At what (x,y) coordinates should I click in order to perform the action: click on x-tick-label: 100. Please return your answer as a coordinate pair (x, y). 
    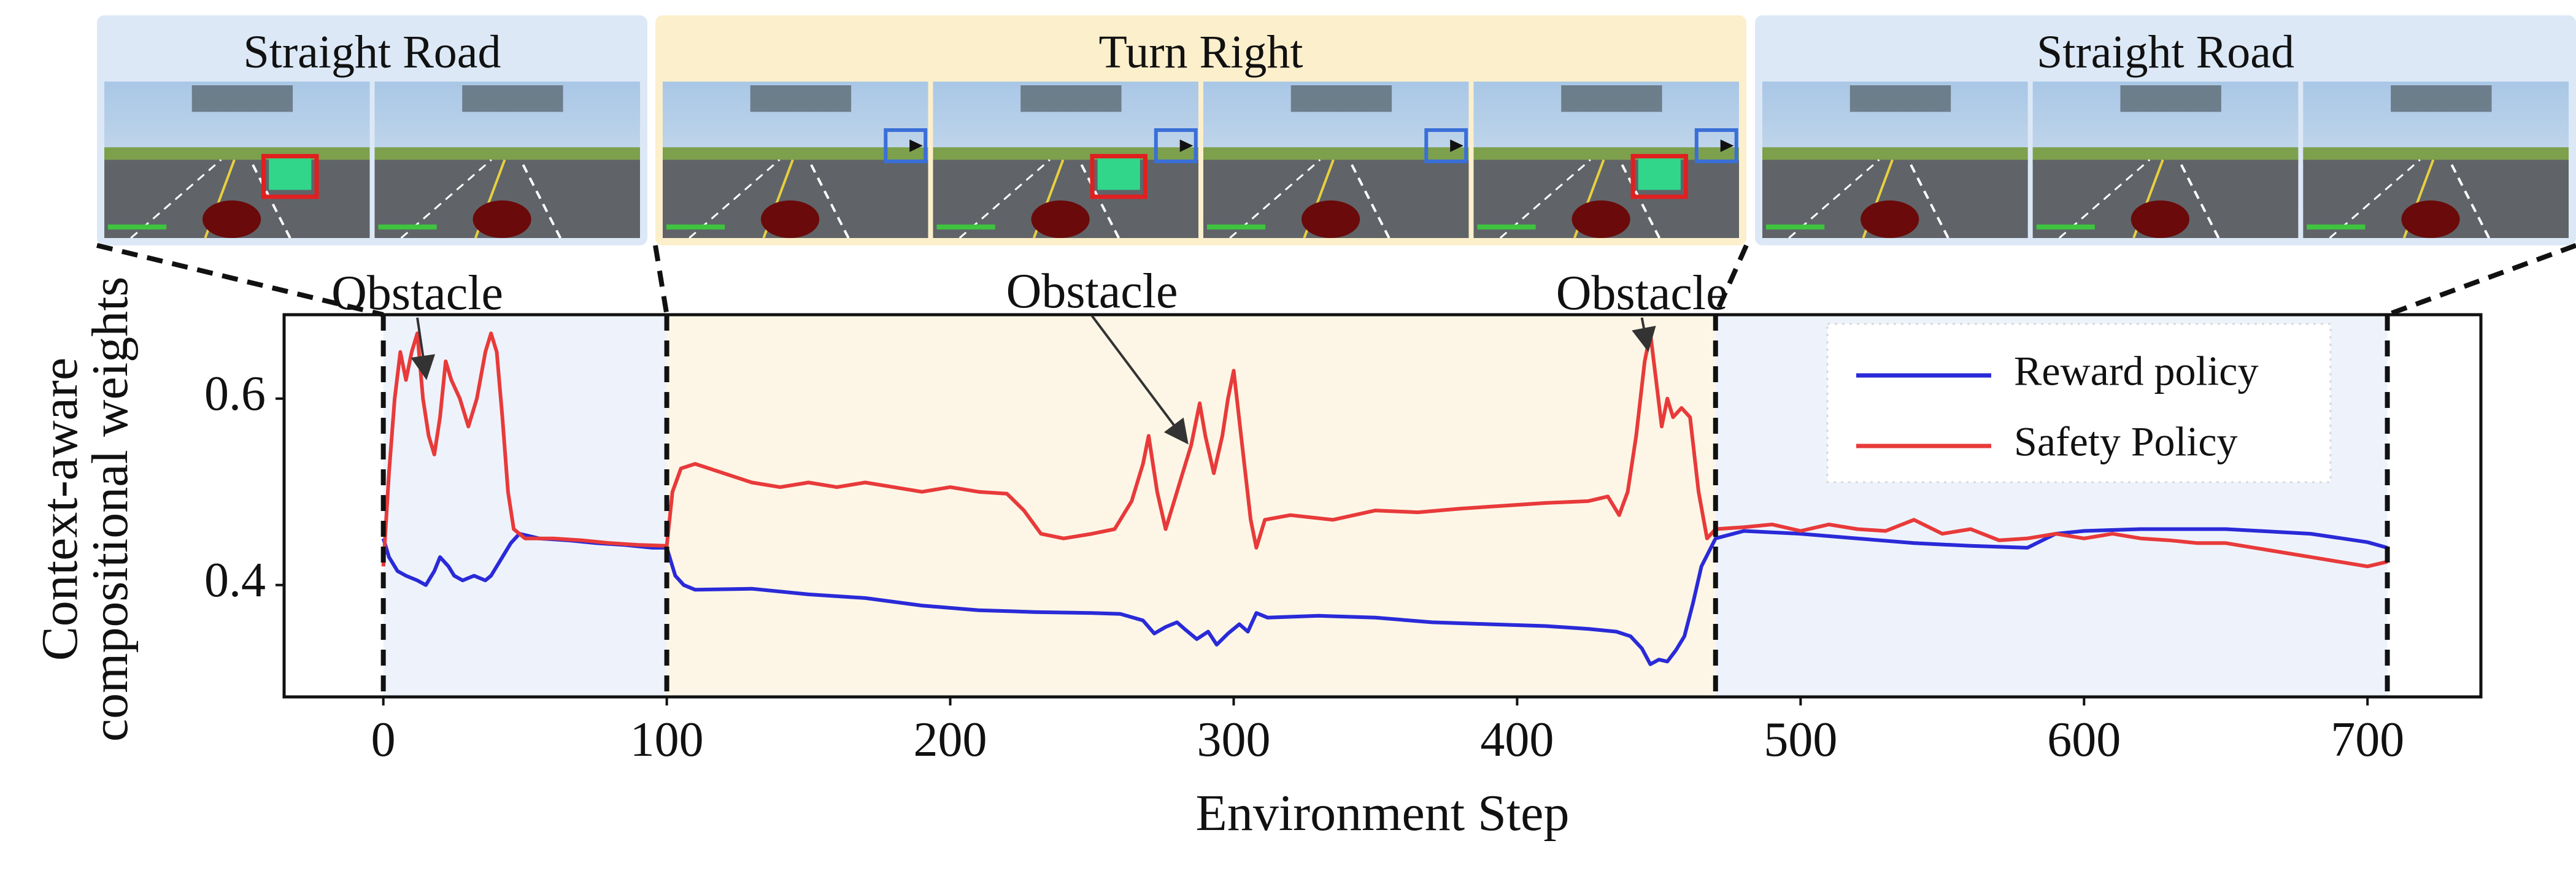
    Looking at the image, I should click on (667, 740).